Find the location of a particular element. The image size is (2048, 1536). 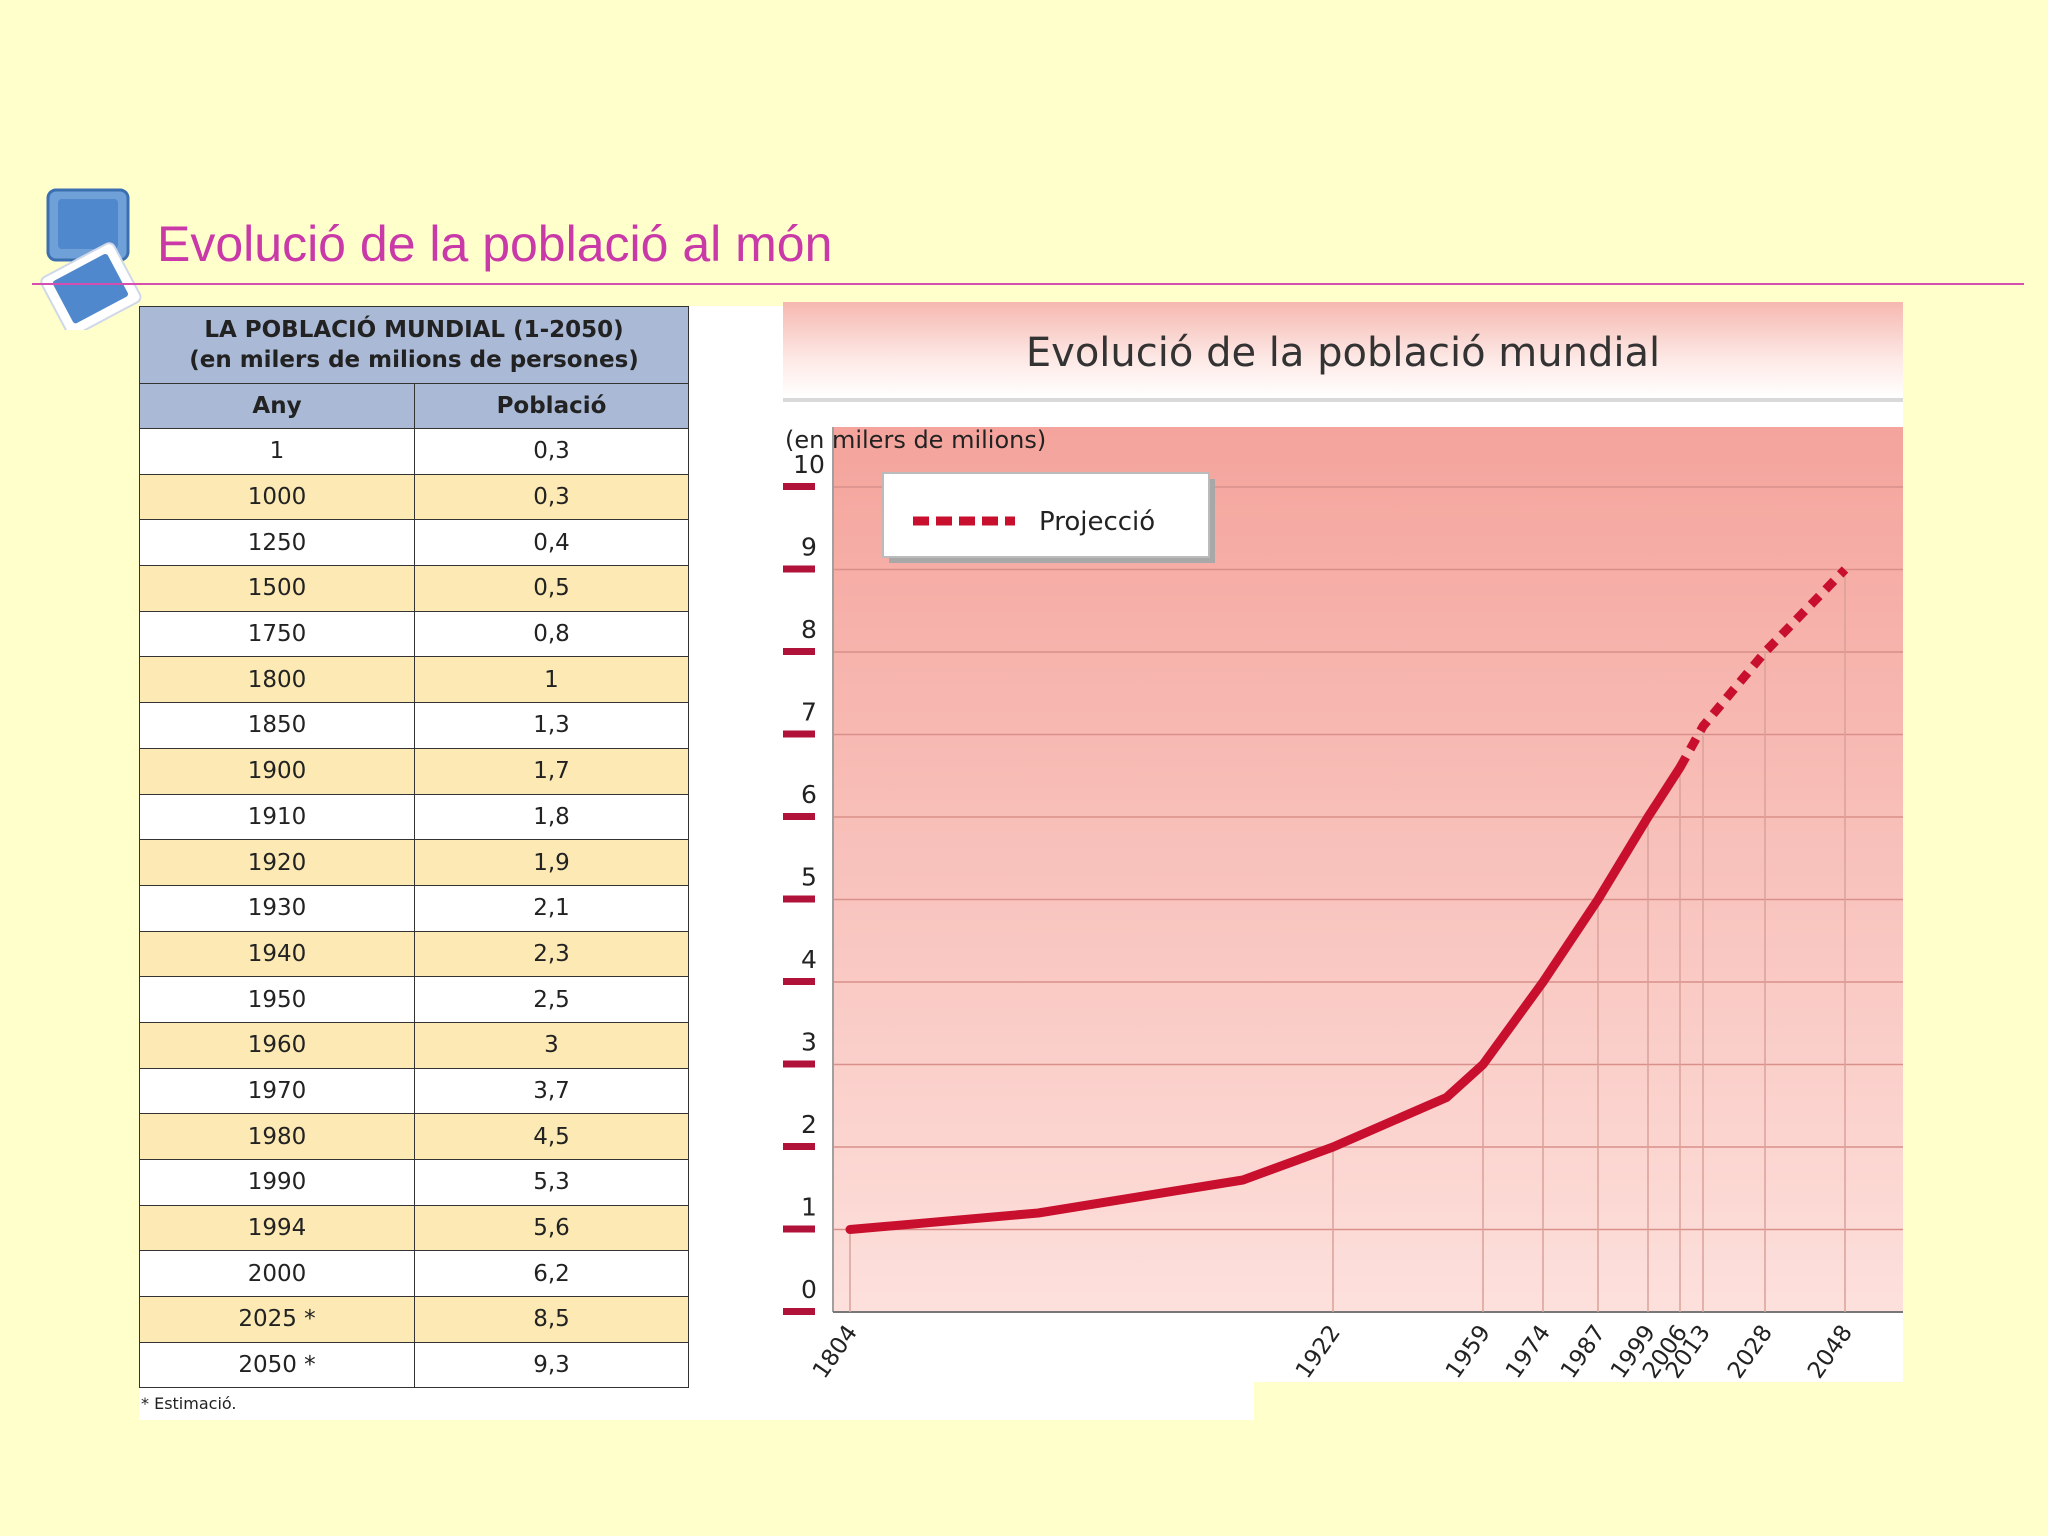

table-row: 1 0,3 is located at coordinates (414, 451).